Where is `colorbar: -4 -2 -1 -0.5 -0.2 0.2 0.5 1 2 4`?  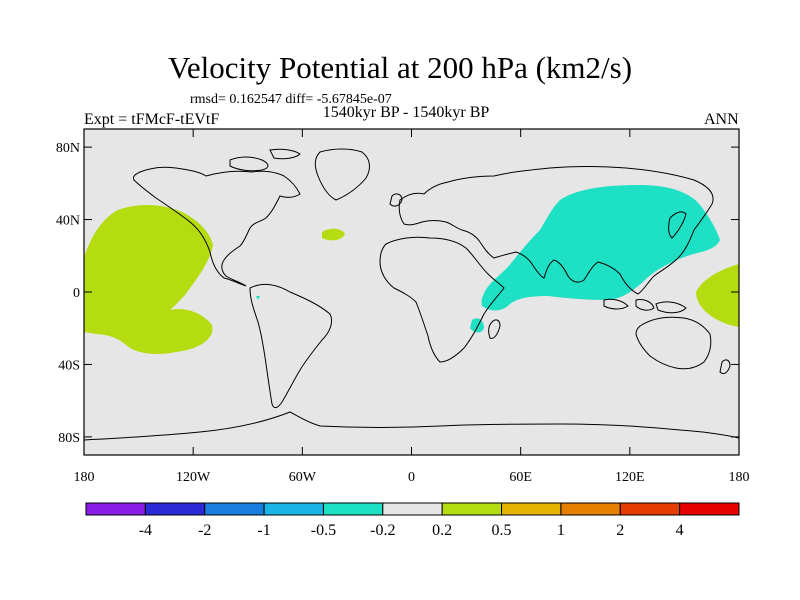 colorbar: -4 -2 -1 -0.5 -0.2 0.2 0.5 1 2 4 is located at coordinates (412, 520).